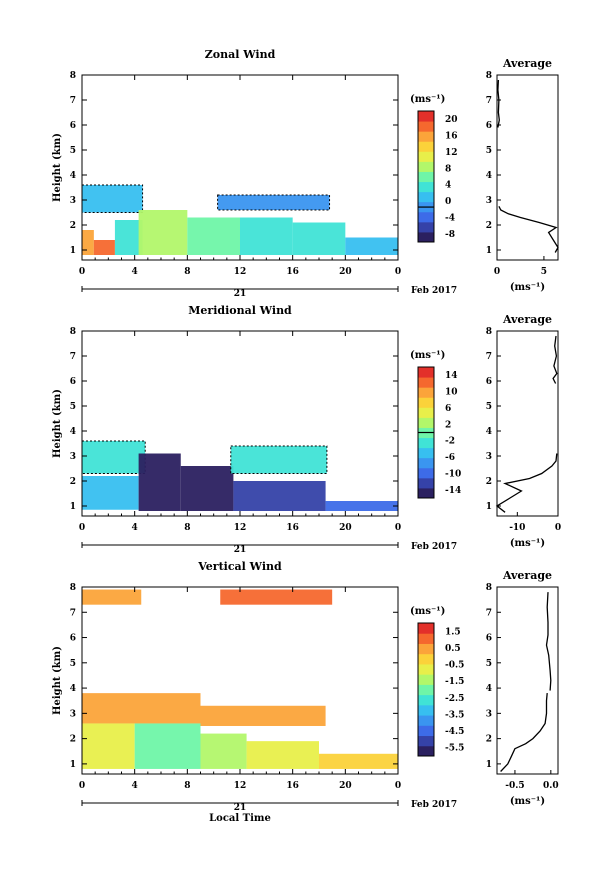 This screenshot has width=612, height=873. I want to click on colorbar-label: 16, so click(451, 137).